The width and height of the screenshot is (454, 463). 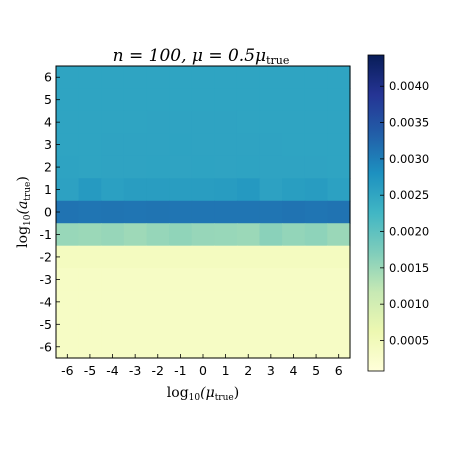 I want to click on colorbar-tick-label: 0.0030, so click(x=409, y=159).